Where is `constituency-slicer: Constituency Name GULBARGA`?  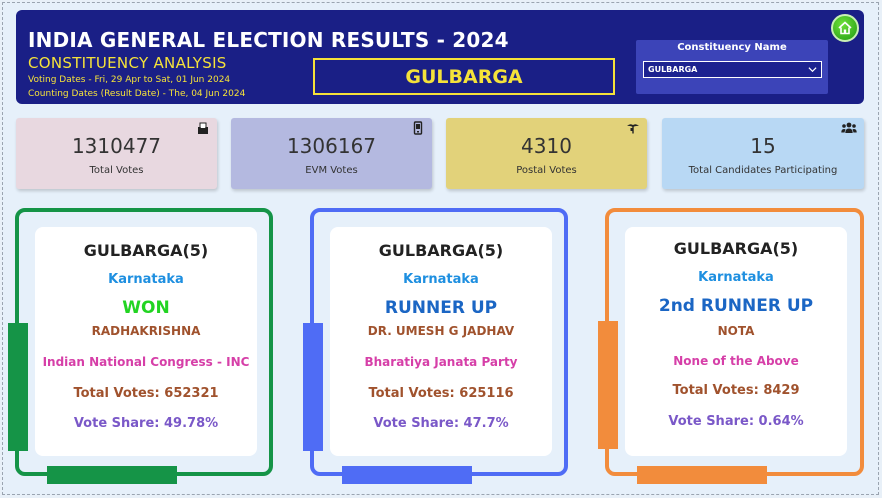
constituency-slicer: Constituency Name GULBARGA is located at coordinates (732, 67).